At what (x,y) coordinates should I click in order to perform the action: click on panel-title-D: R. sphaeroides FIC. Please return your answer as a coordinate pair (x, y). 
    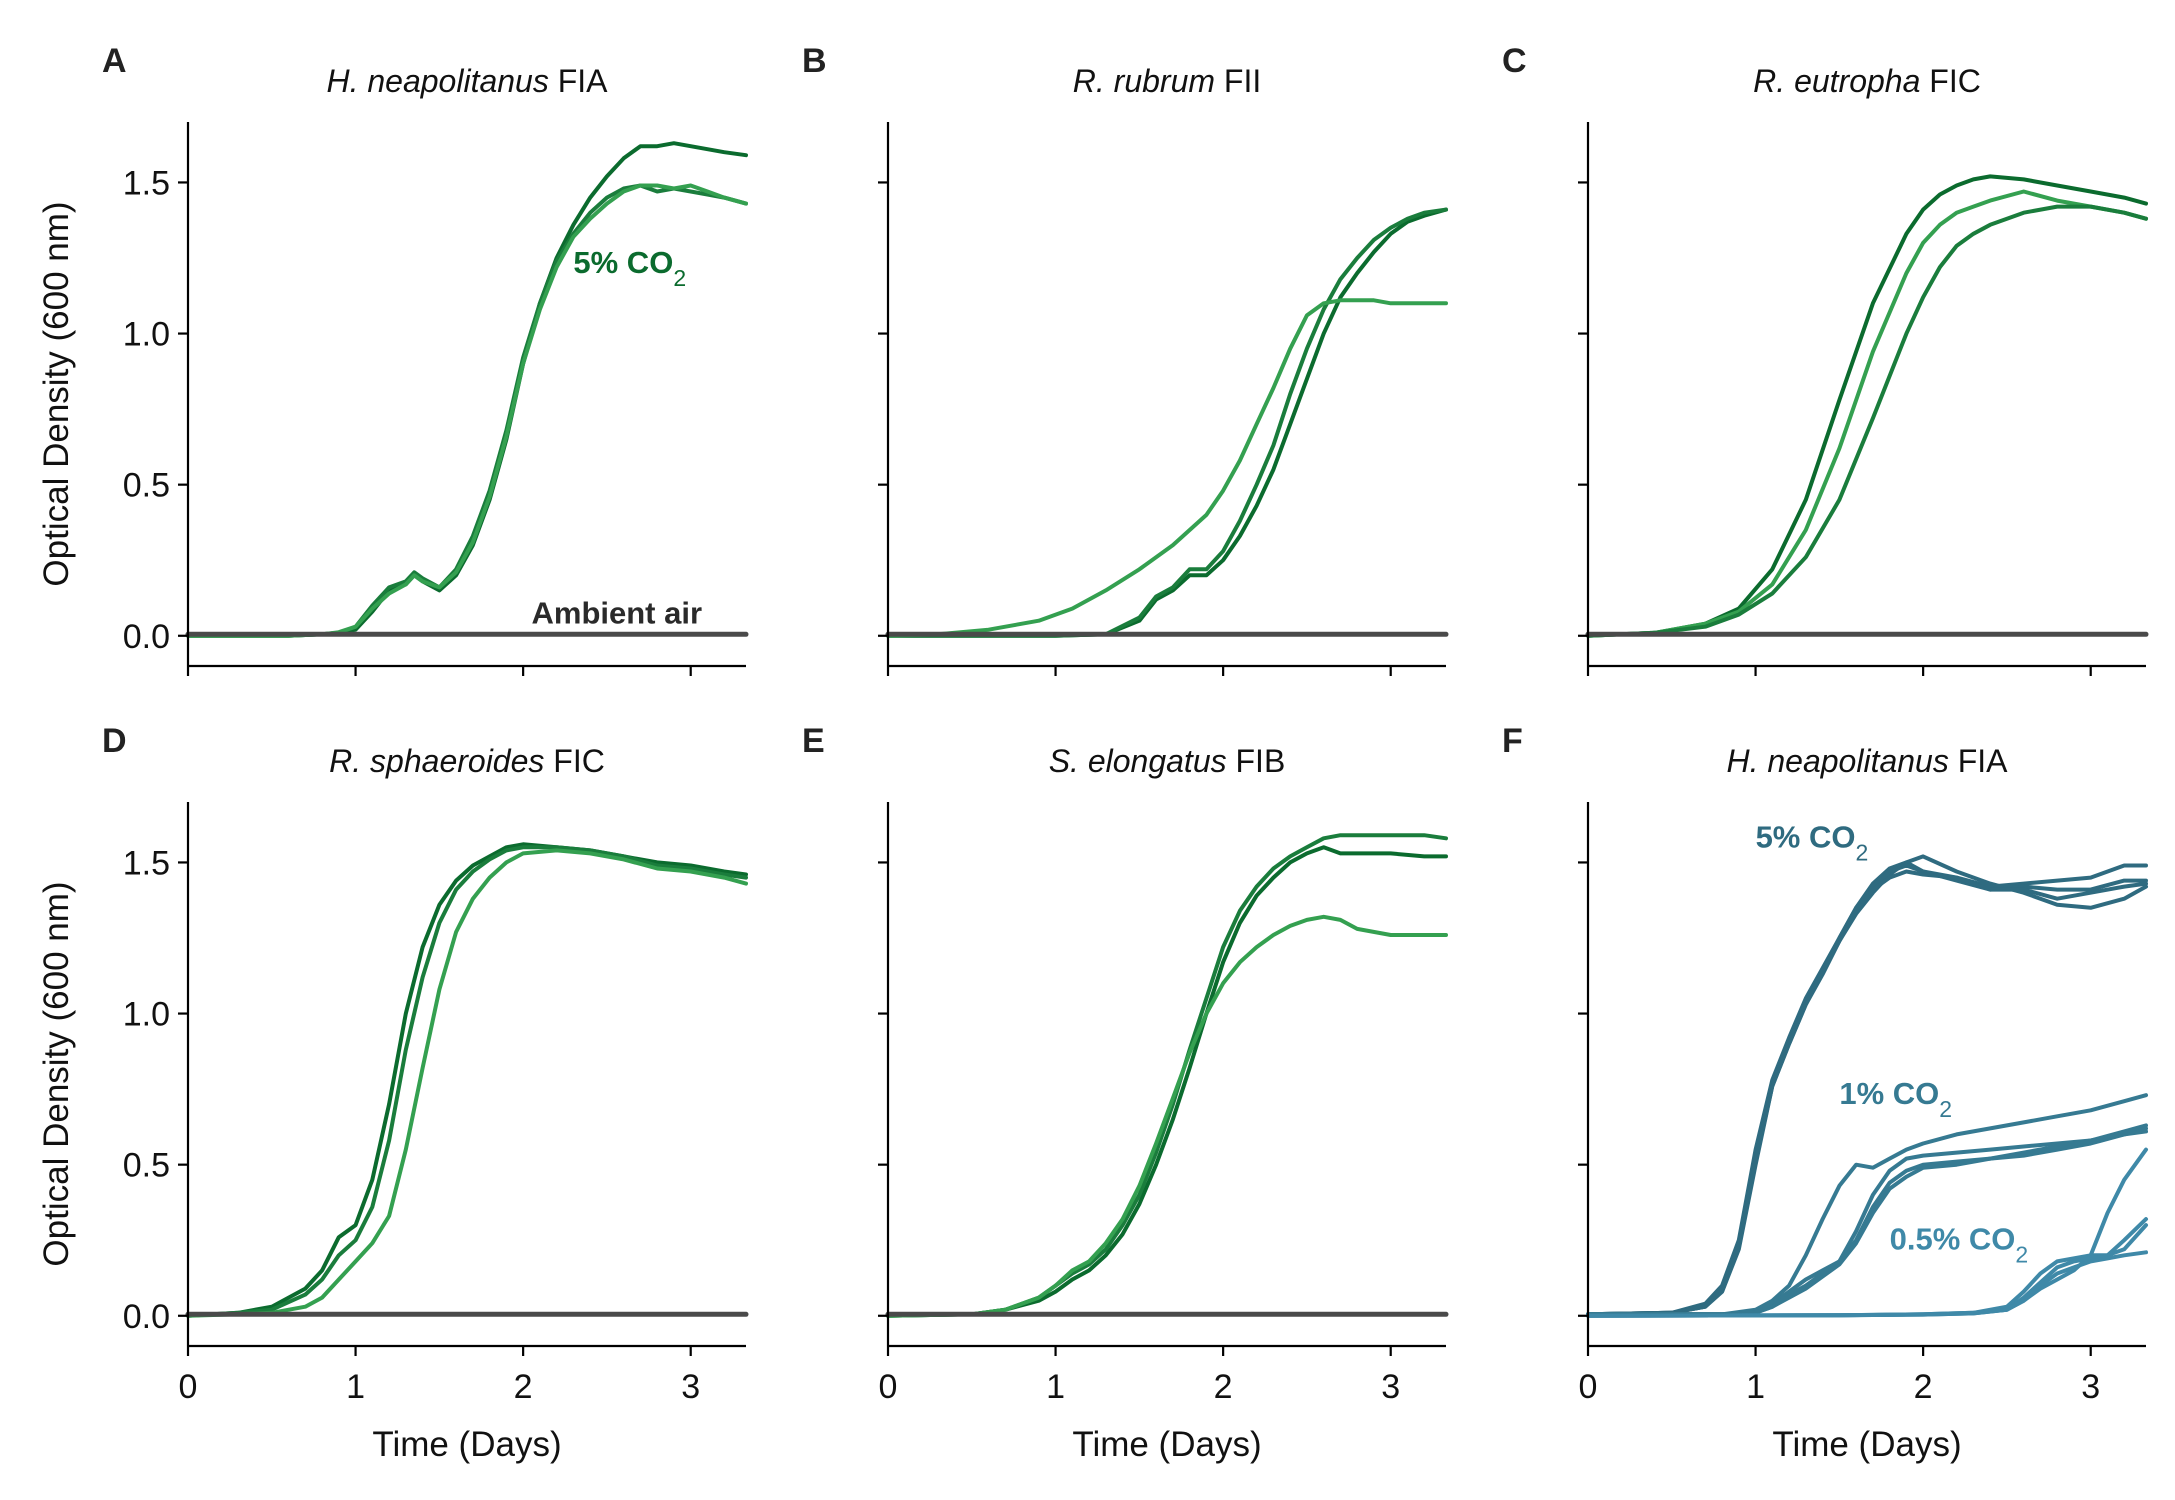
    Looking at the image, I should click on (467, 761).